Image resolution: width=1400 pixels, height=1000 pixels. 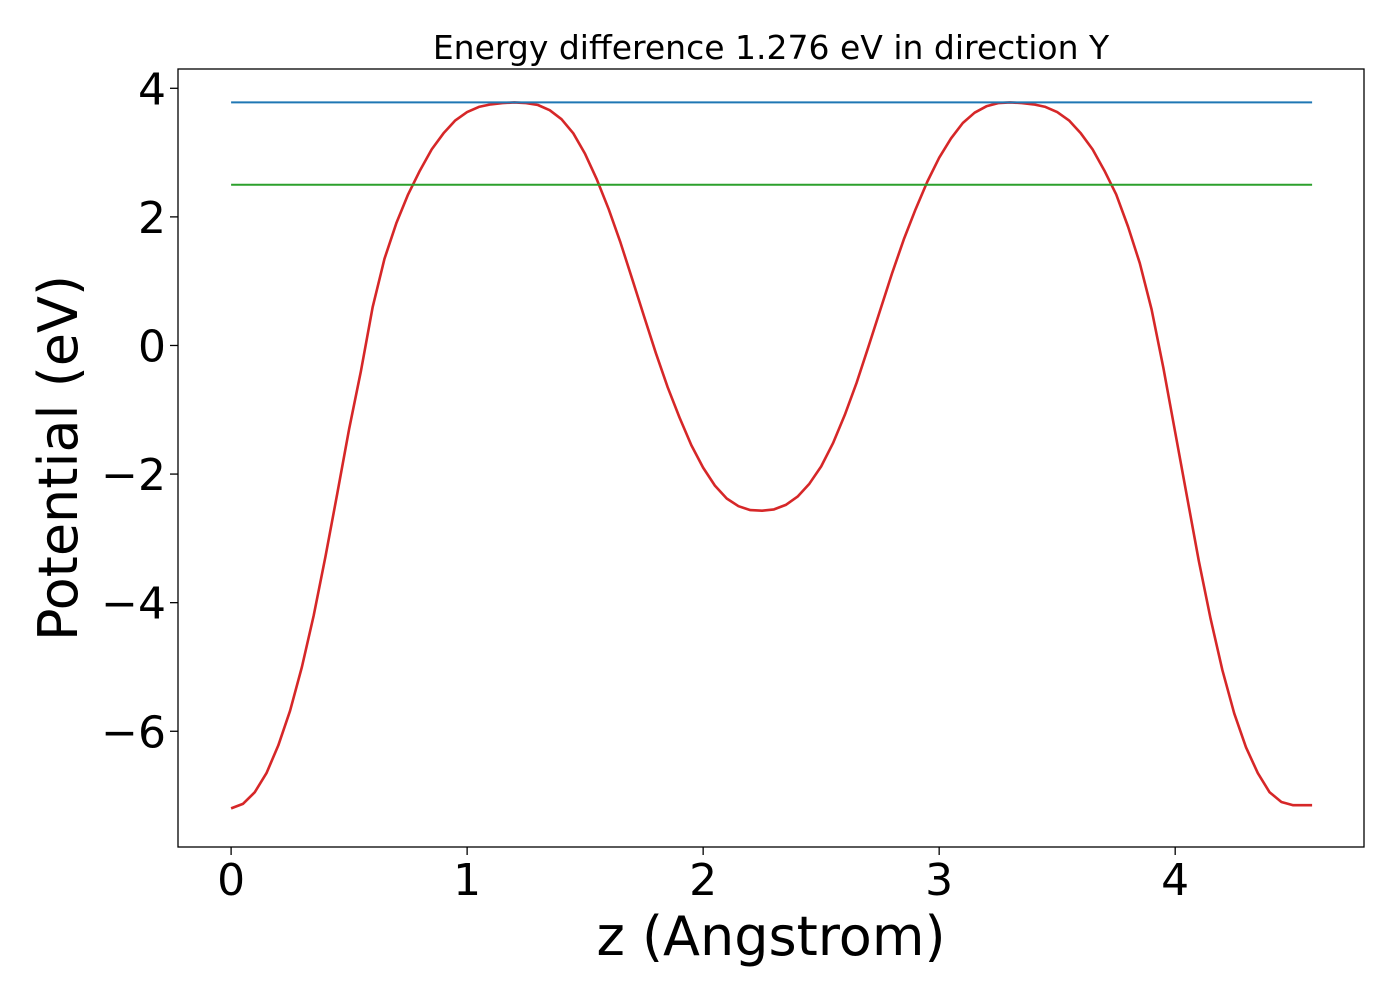 What do you see at coordinates (770, 936) in the screenshot?
I see `x-axis-title: z (Angstrom)` at bounding box center [770, 936].